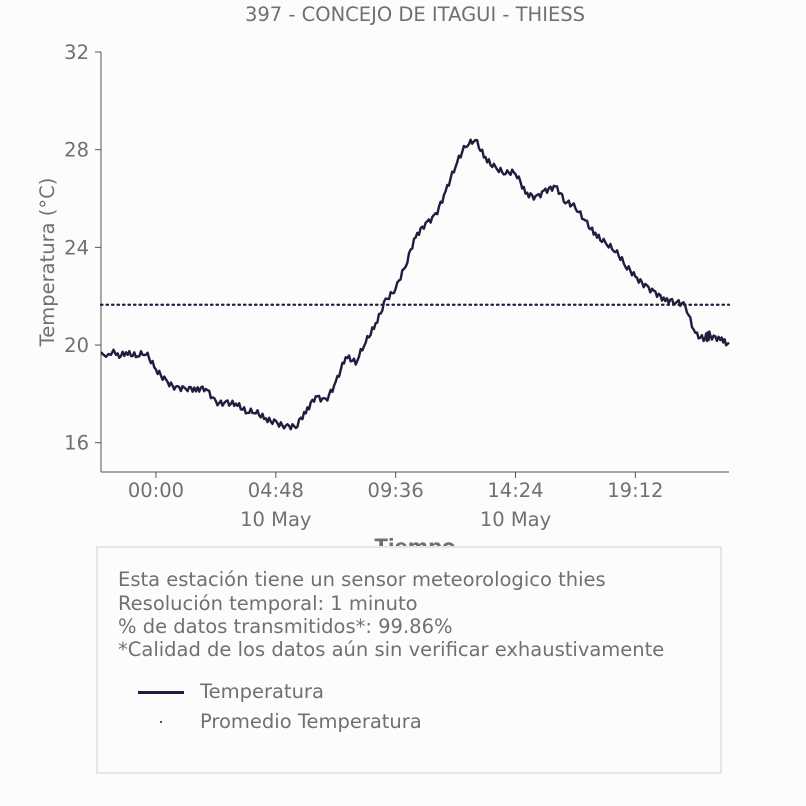 Image resolution: width=806 pixels, height=806 pixels. I want to click on chart-title: 397 - CONCEJO DE ITAGUI - THIESS, so click(415, 14).